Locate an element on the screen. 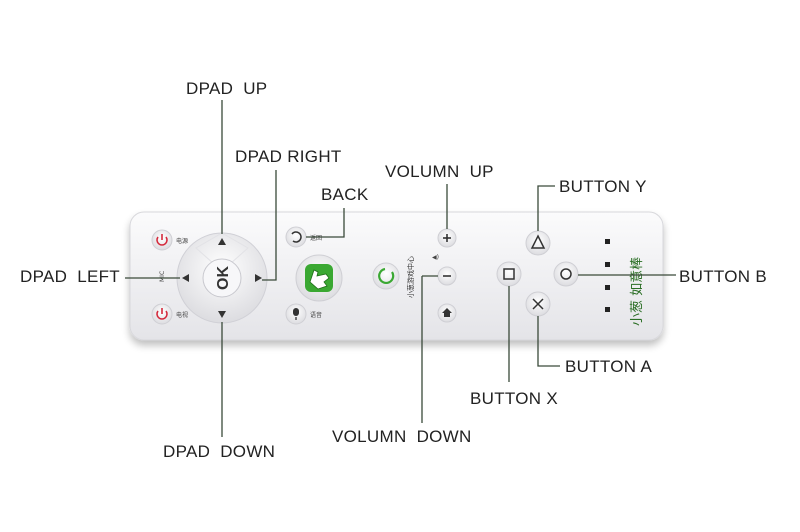 This screenshot has width=800, height=532. button-y is located at coordinates (538, 243).